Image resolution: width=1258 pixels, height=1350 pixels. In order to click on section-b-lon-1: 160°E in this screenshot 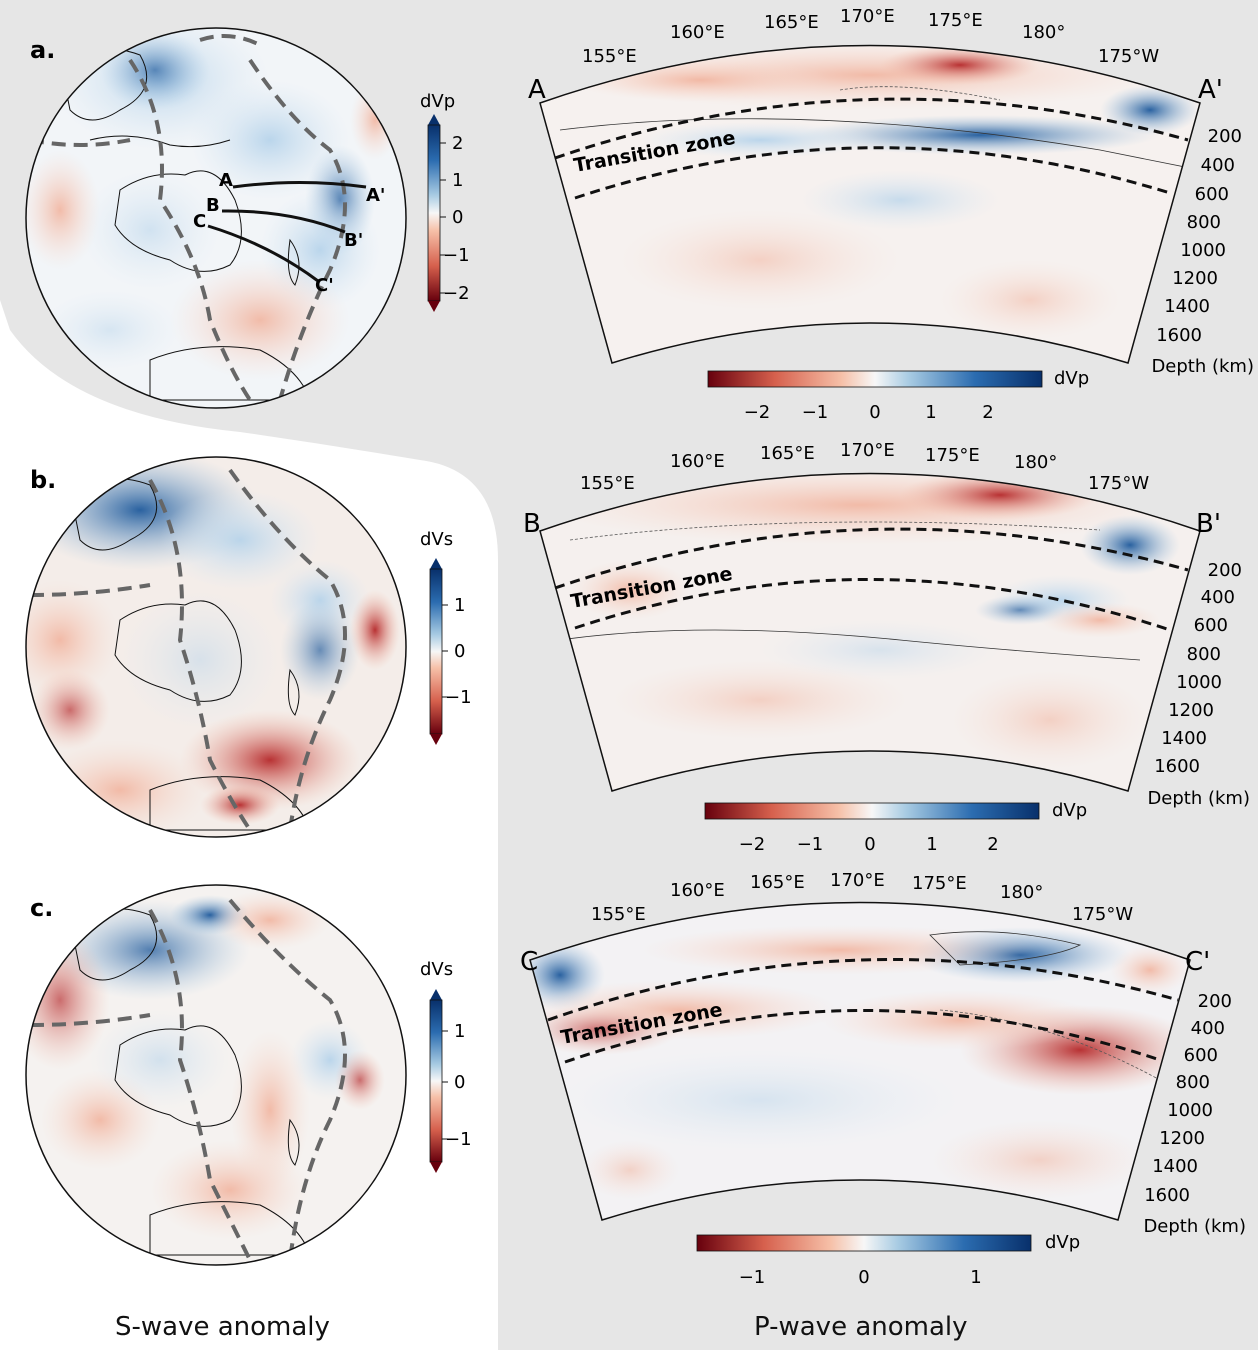, I will do `click(697, 461)`.